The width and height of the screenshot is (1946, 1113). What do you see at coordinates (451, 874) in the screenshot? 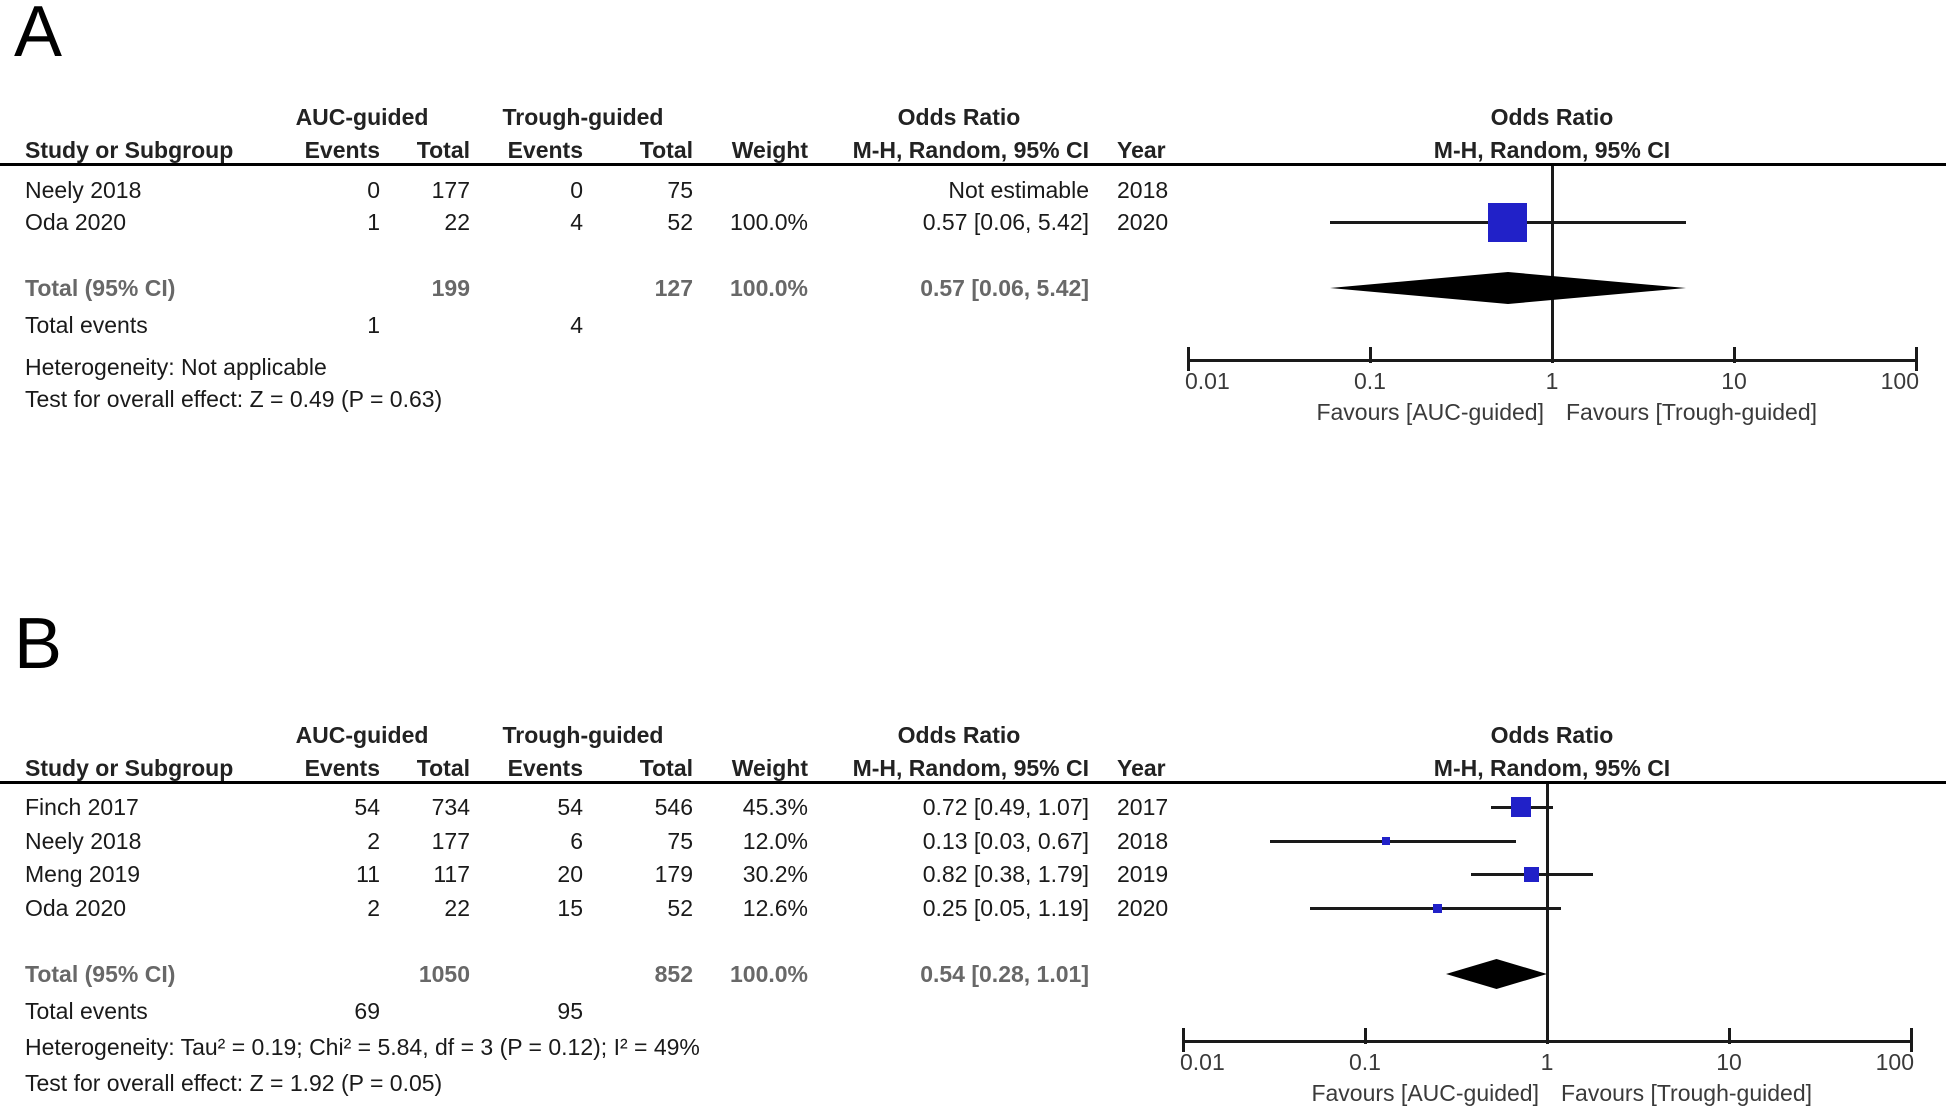
I see `total-auc: 117` at bounding box center [451, 874].